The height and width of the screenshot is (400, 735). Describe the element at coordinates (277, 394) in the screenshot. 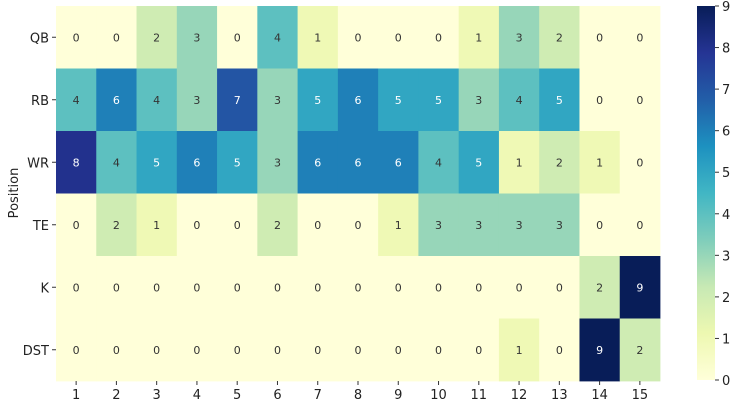

I see `x-tick-label: 6` at that location.